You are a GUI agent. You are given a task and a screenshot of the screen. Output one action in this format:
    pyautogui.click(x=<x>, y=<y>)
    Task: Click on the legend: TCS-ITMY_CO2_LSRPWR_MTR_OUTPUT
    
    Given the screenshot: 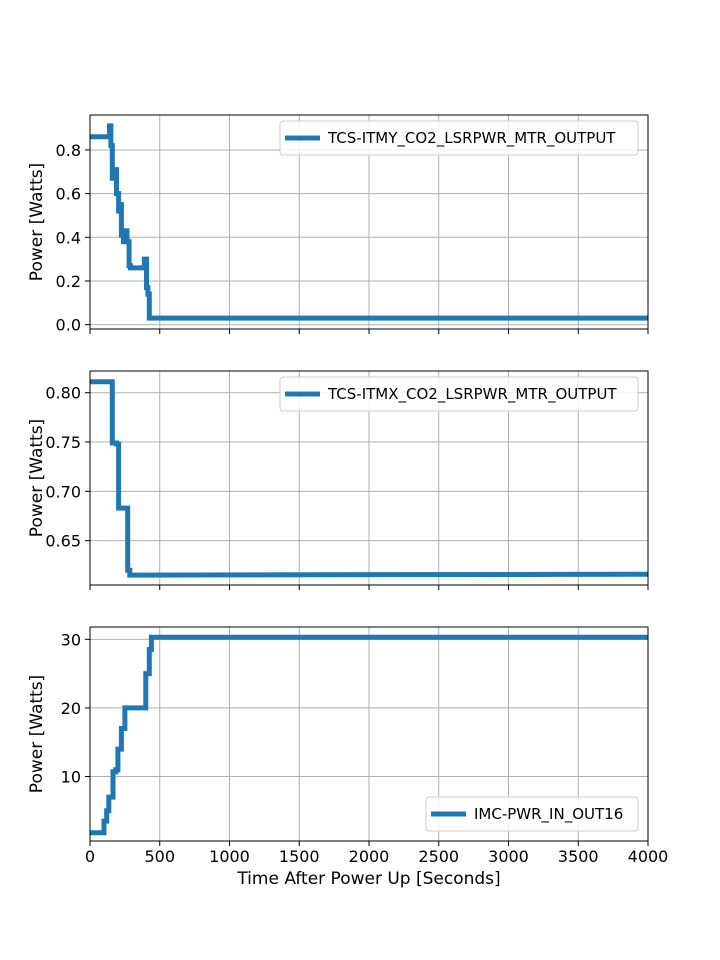 What is the action you would take?
    pyautogui.click(x=459, y=138)
    